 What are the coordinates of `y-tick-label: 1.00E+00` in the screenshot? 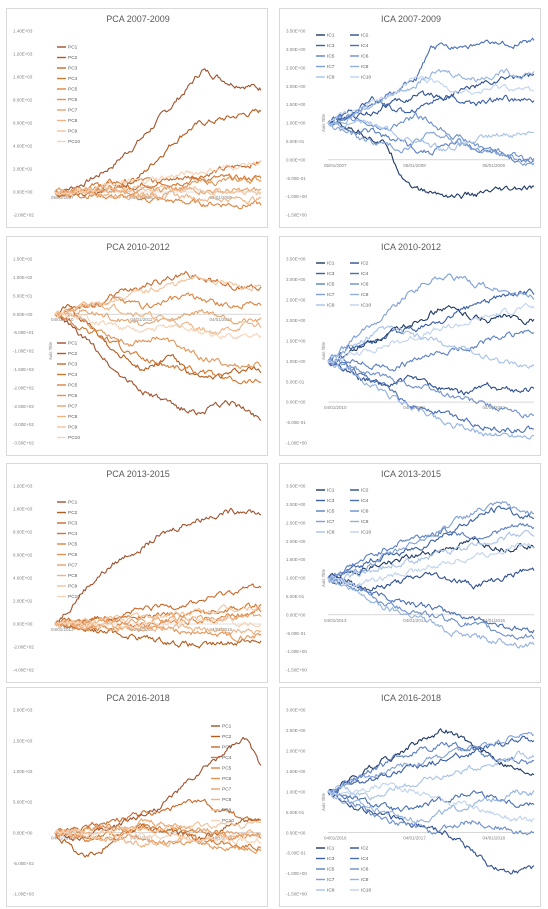 It's located at (296, 578).